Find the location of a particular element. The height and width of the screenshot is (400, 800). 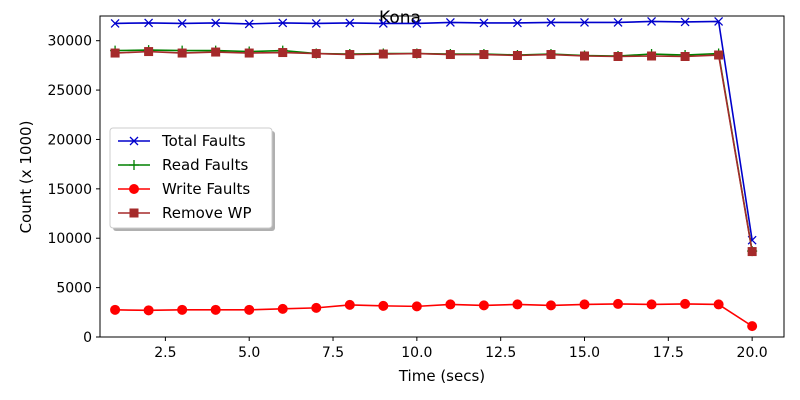

legend-label: Write Faults is located at coordinates (206, 189).